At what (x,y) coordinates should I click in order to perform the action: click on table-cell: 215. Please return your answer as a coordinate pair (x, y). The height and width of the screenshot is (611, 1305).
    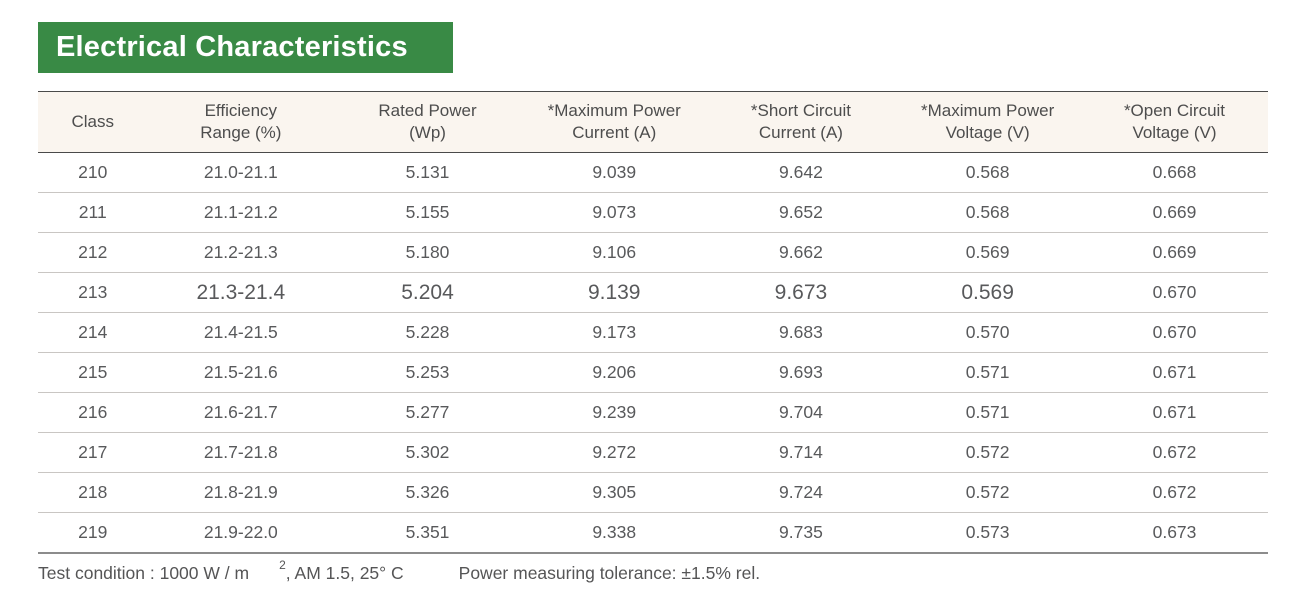
    Looking at the image, I should click on (93, 372).